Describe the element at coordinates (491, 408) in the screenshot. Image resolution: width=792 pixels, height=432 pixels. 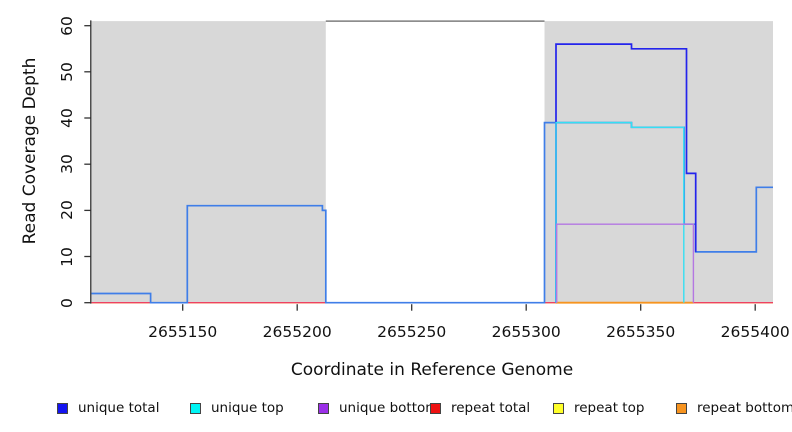
I see `legend-label: repeat total` at that location.